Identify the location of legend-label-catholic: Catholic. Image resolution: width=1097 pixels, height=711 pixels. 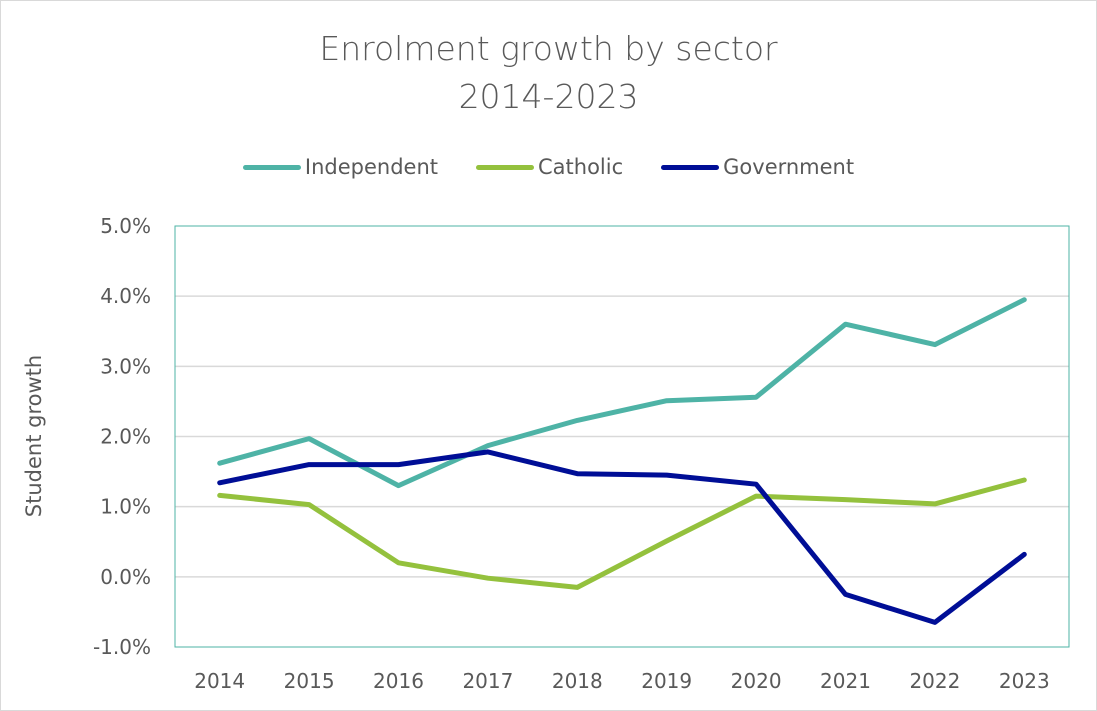
(581, 167).